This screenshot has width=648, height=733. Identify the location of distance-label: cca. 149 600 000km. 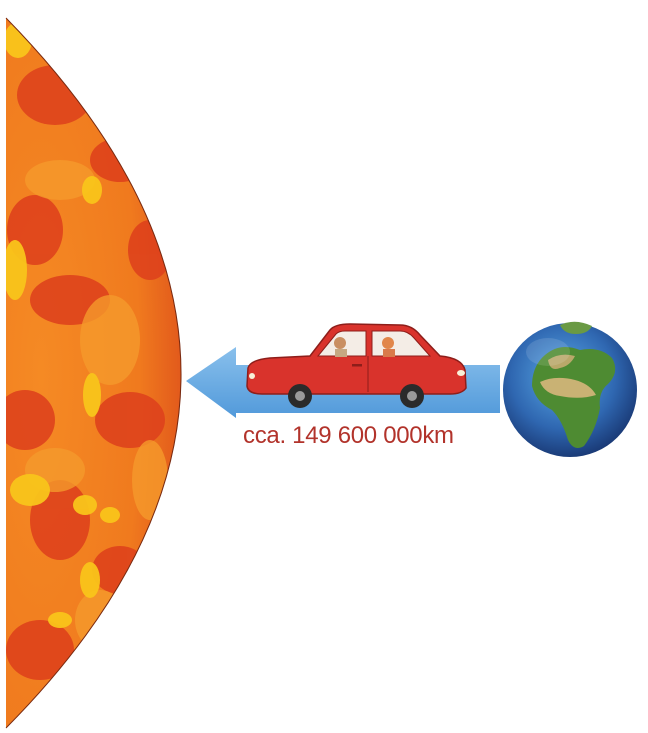
(348, 435).